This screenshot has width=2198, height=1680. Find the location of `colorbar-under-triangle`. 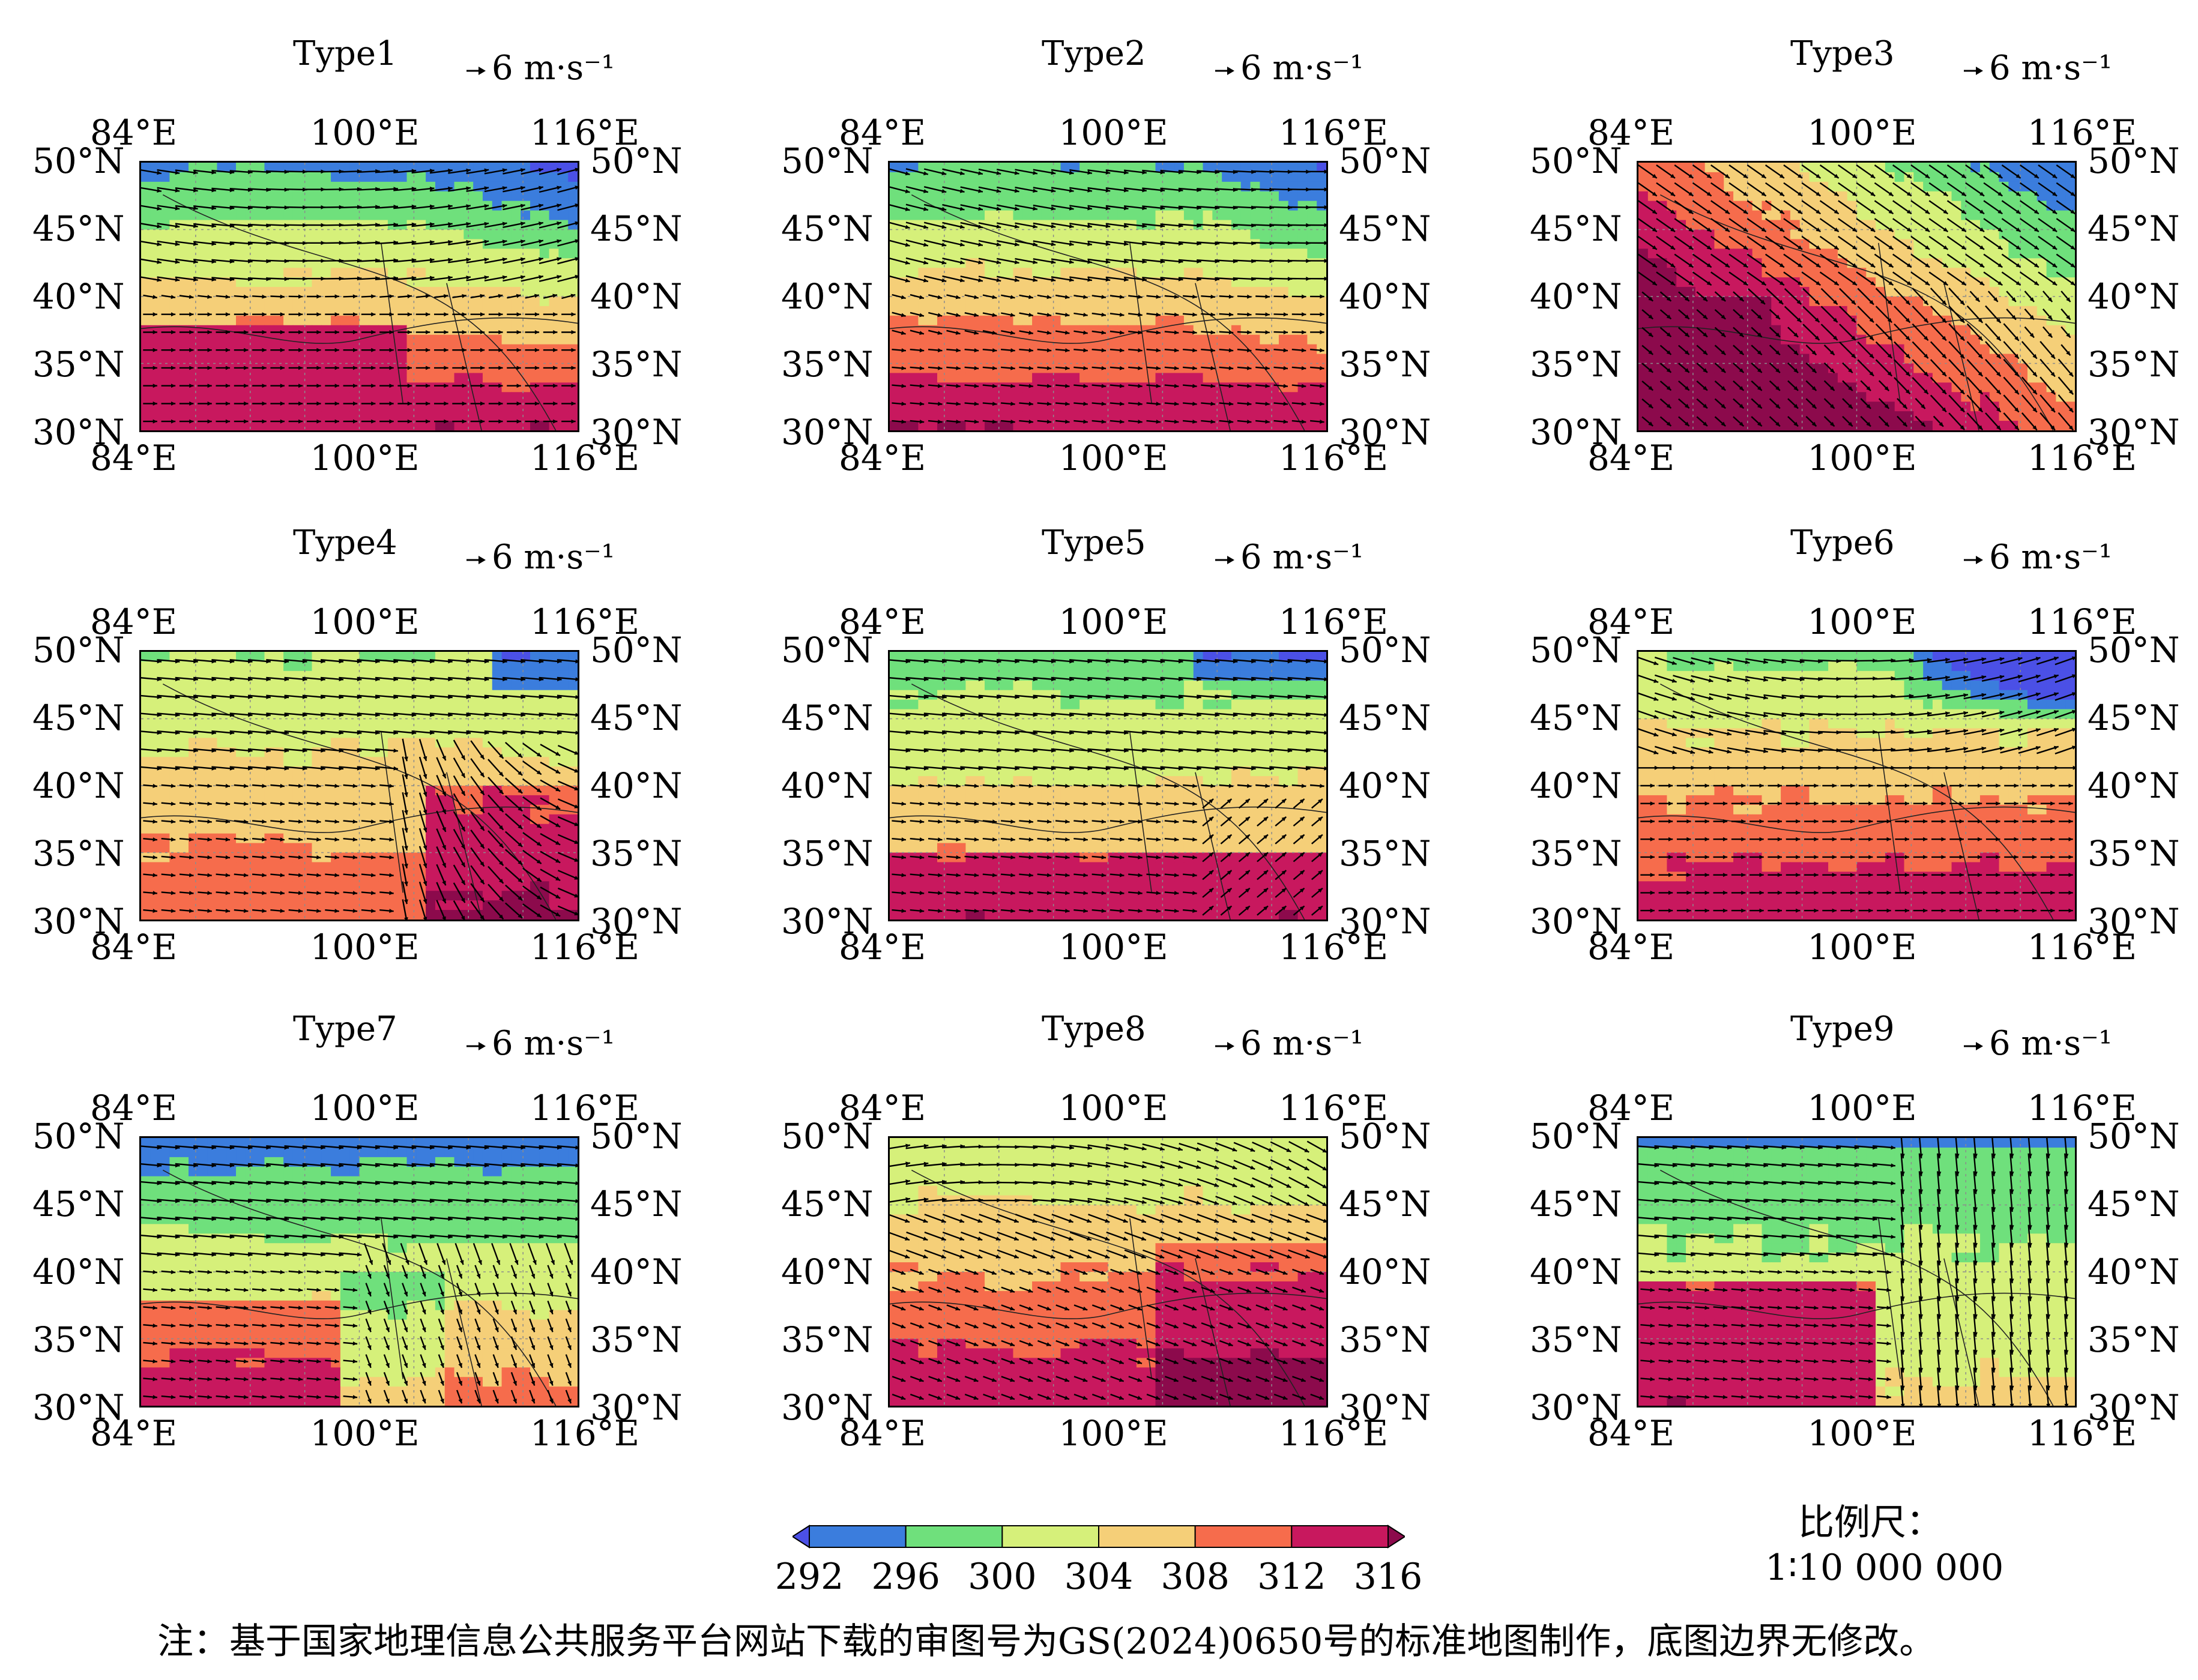

colorbar-under-triangle is located at coordinates (801, 1537).